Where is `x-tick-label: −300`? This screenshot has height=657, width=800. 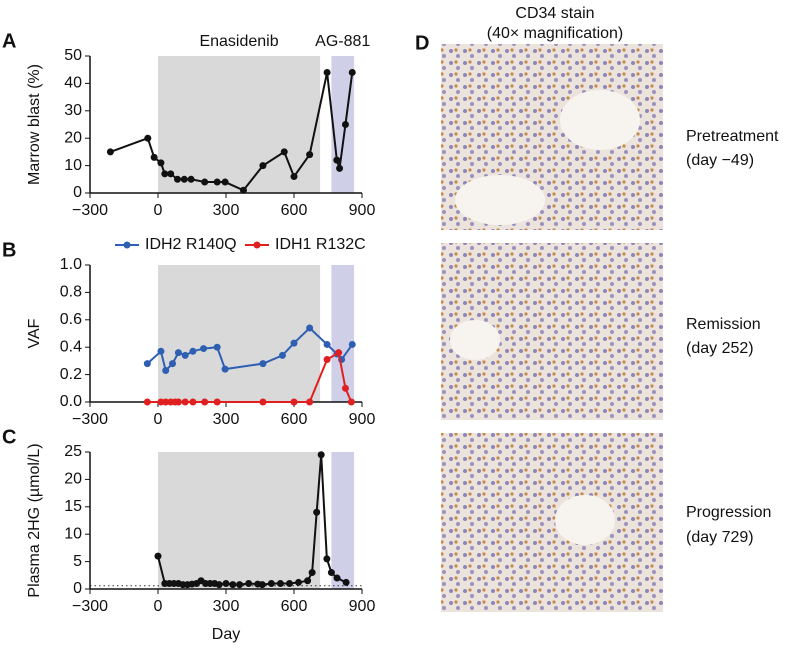 x-tick-label: −300 is located at coordinates (90, 419).